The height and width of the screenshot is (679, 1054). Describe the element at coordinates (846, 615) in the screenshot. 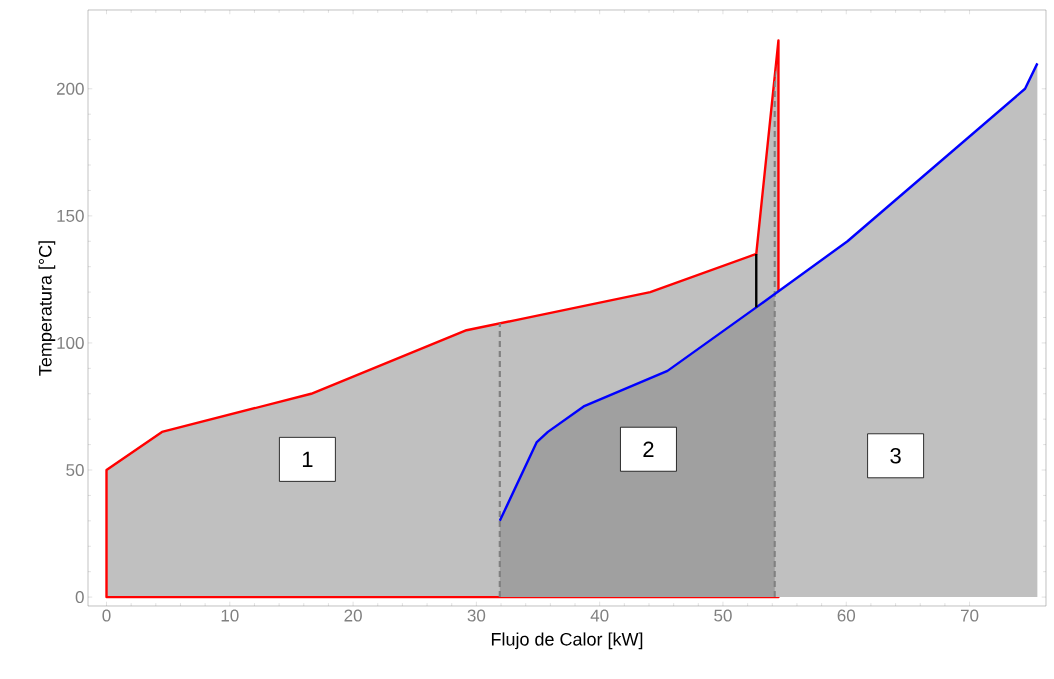

I see `x-tick-label: 60` at that location.